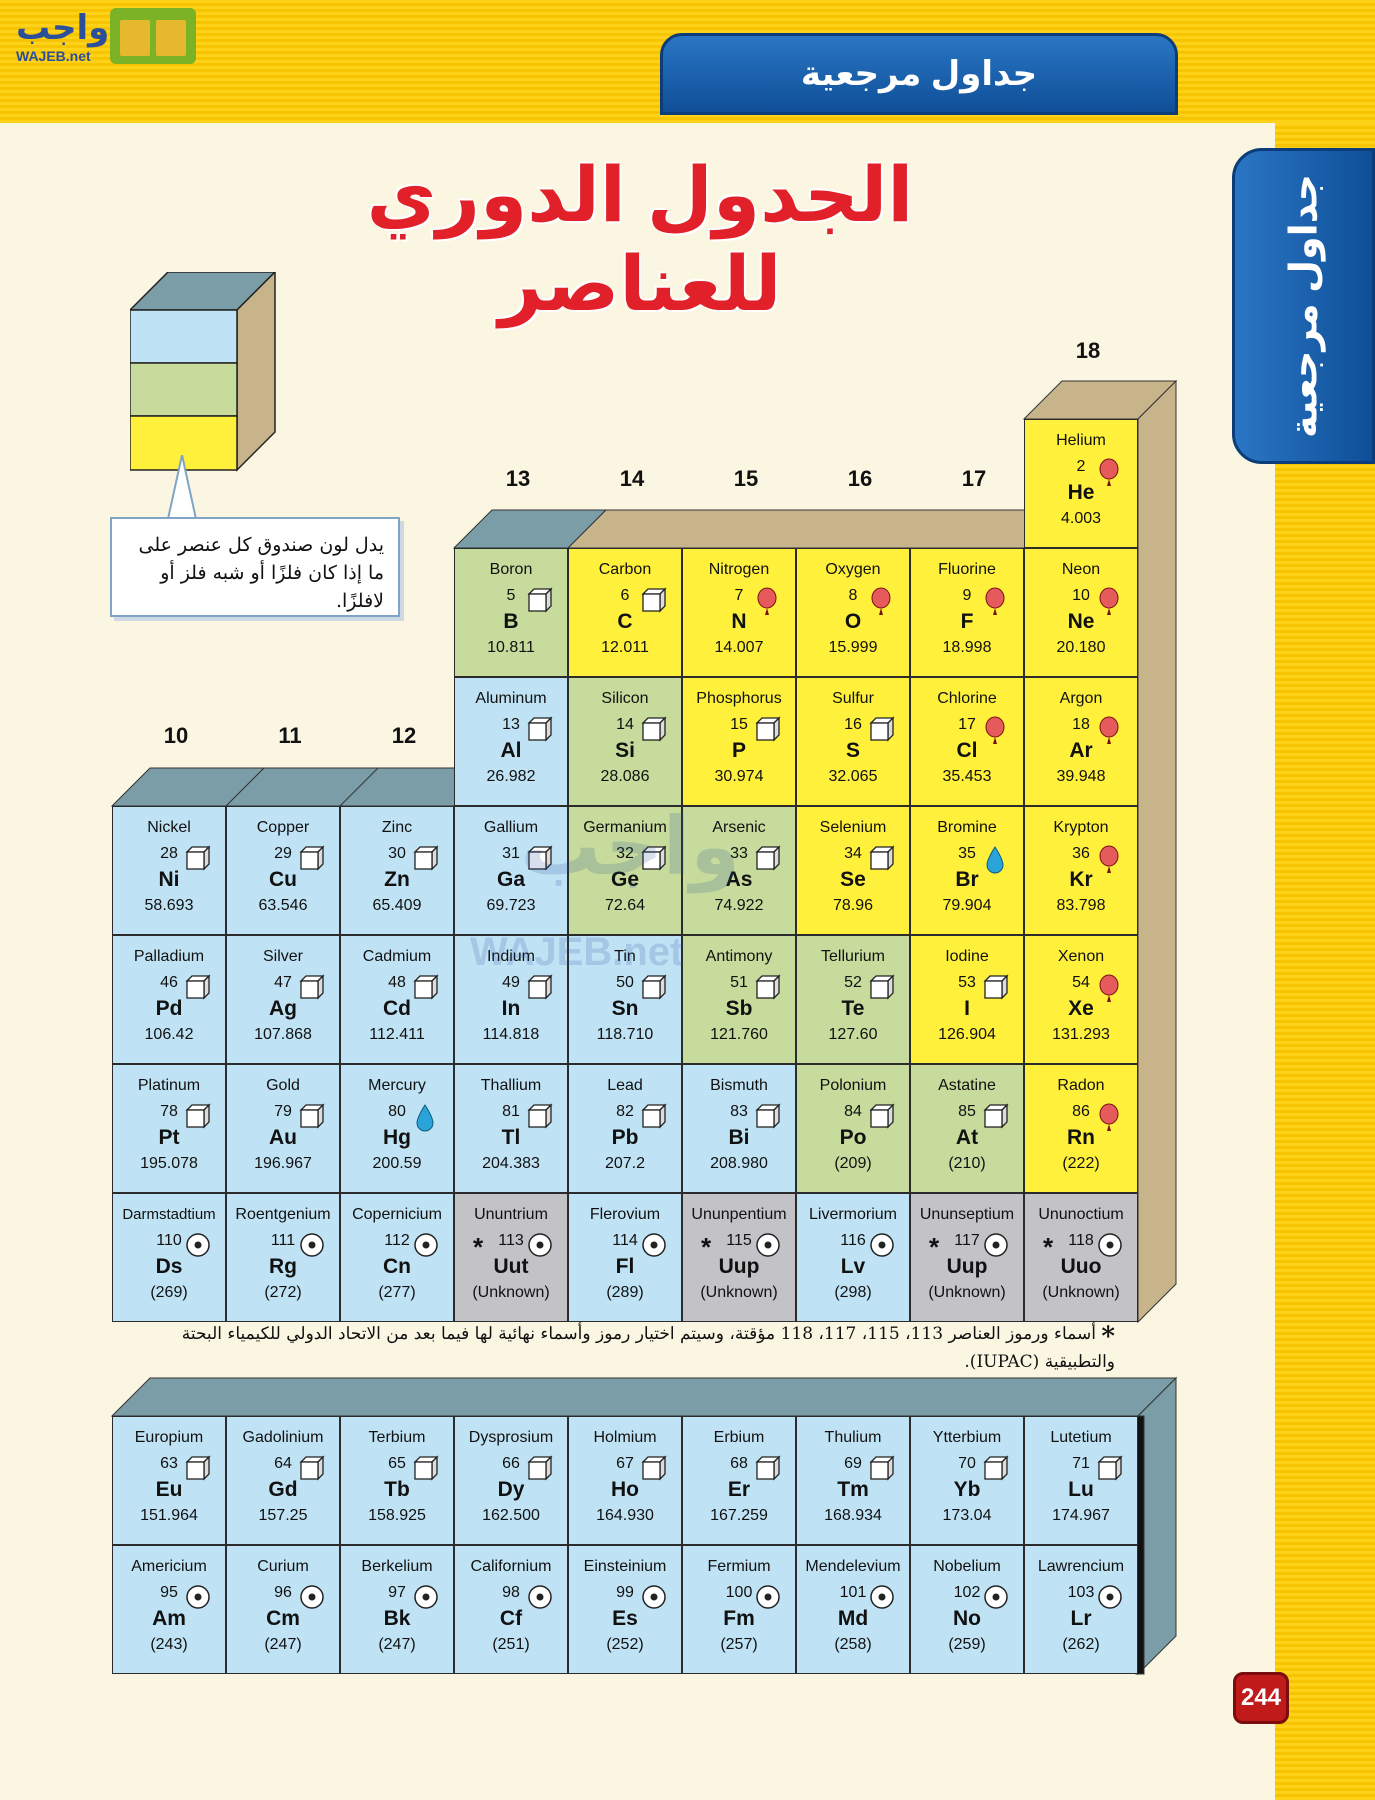  What do you see at coordinates (739, 1618) in the screenshot?
I see `element-symbol: Fm` at bounding box center [739, 1618].